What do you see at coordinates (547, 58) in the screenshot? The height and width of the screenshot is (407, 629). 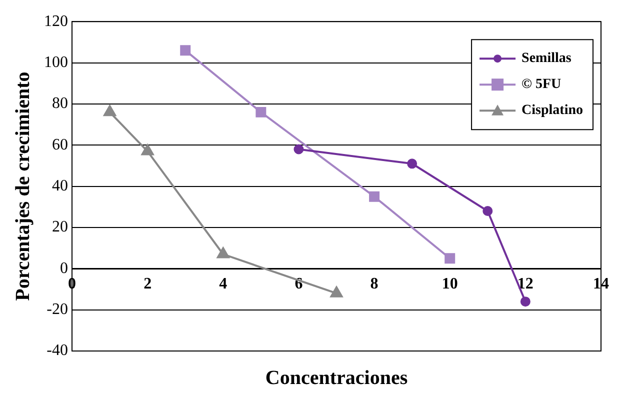 I see `legend-label: Semillas` at bounding box center [547, 58].